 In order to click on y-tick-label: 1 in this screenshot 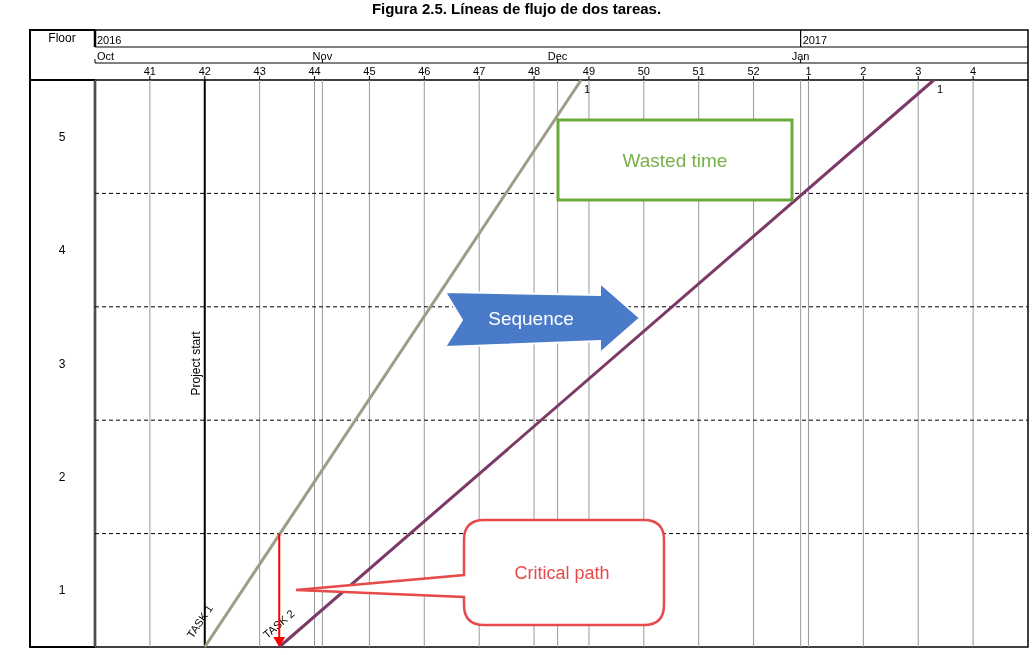, I will do `click(62, 590)`.